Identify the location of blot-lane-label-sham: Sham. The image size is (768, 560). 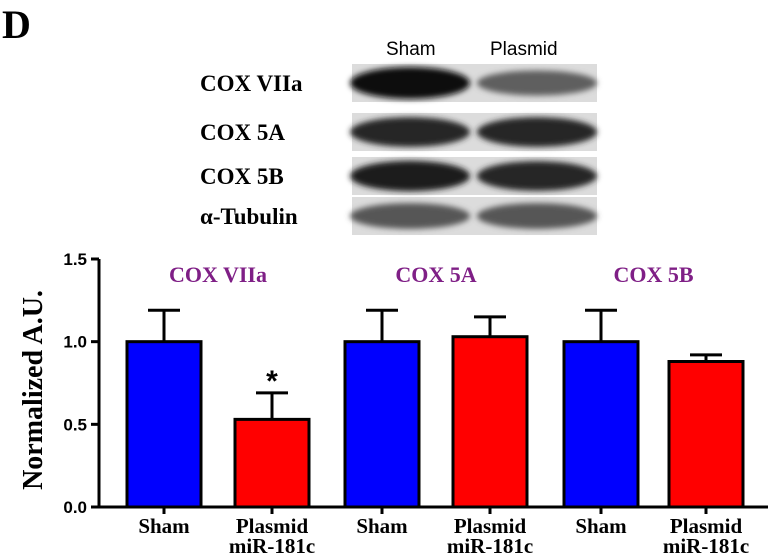
(411, 49).